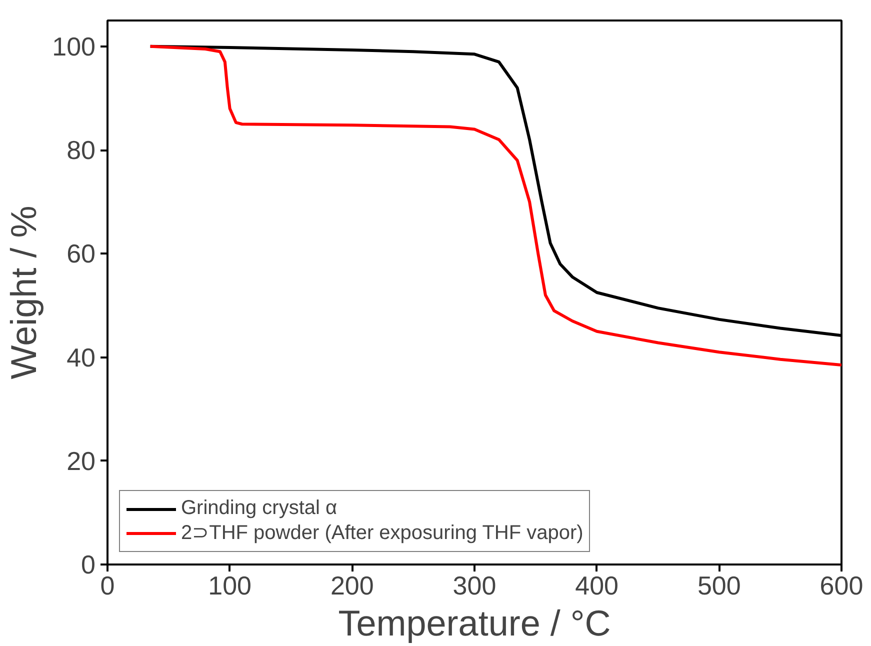 The height and width of the screenshot is (646, 871). Describe the element at coordinates (597, 585) in the screenshot. I see `x-tick-label: 400` at that location.